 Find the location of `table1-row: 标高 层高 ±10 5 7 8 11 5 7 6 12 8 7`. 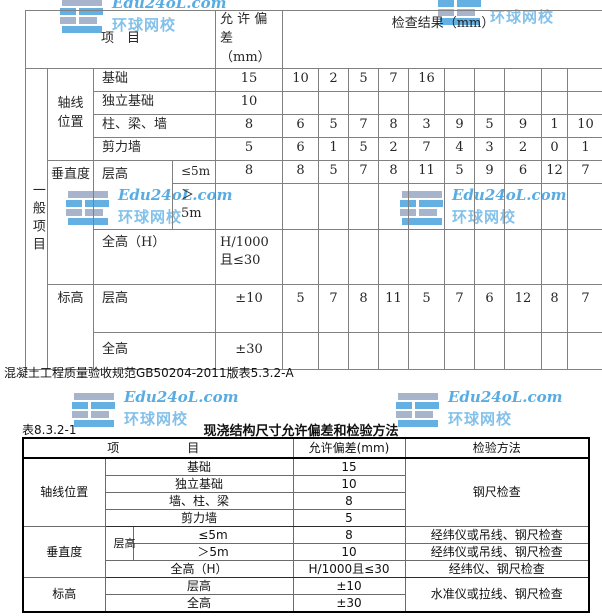

table1-row: 标高 层高 ±10 5 7 8 11 5 7 6 12 8 7 is located at coordinates (314, 308).